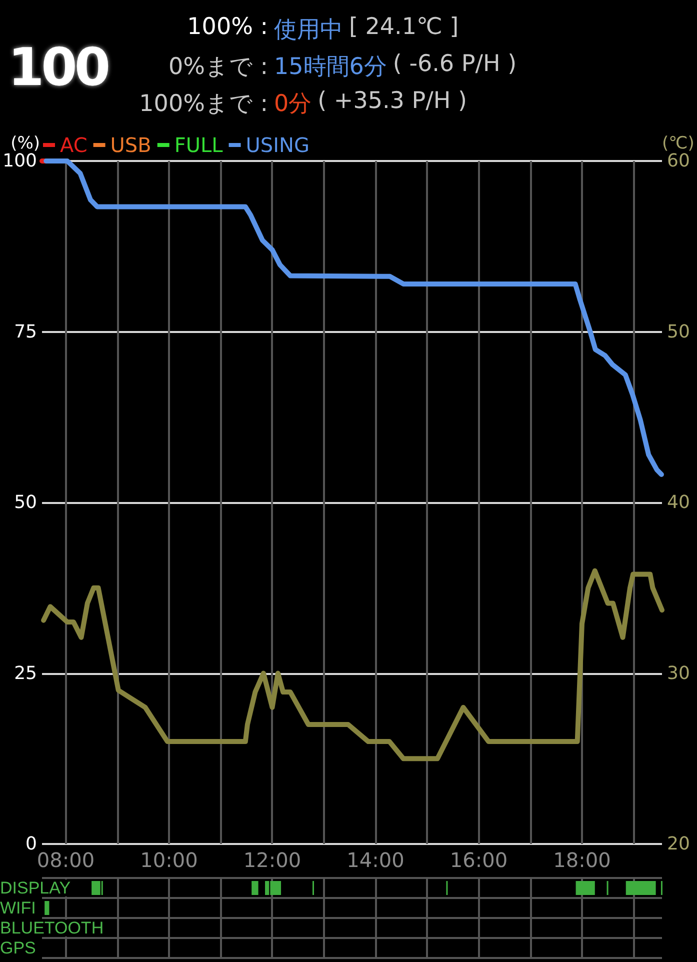 The width and height of the screenshot is (697, 962). I want to click on text: 0%まで :, so click(218, 67).